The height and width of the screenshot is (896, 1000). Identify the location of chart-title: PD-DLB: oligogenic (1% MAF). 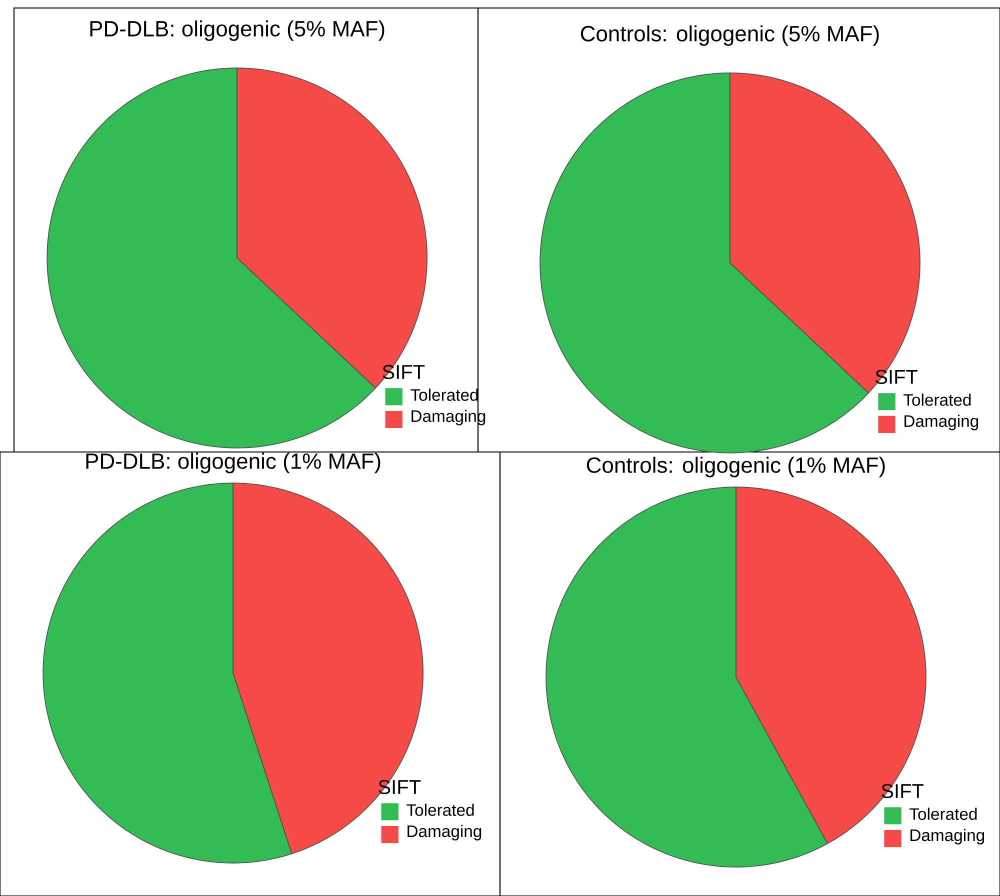
(233, 463).